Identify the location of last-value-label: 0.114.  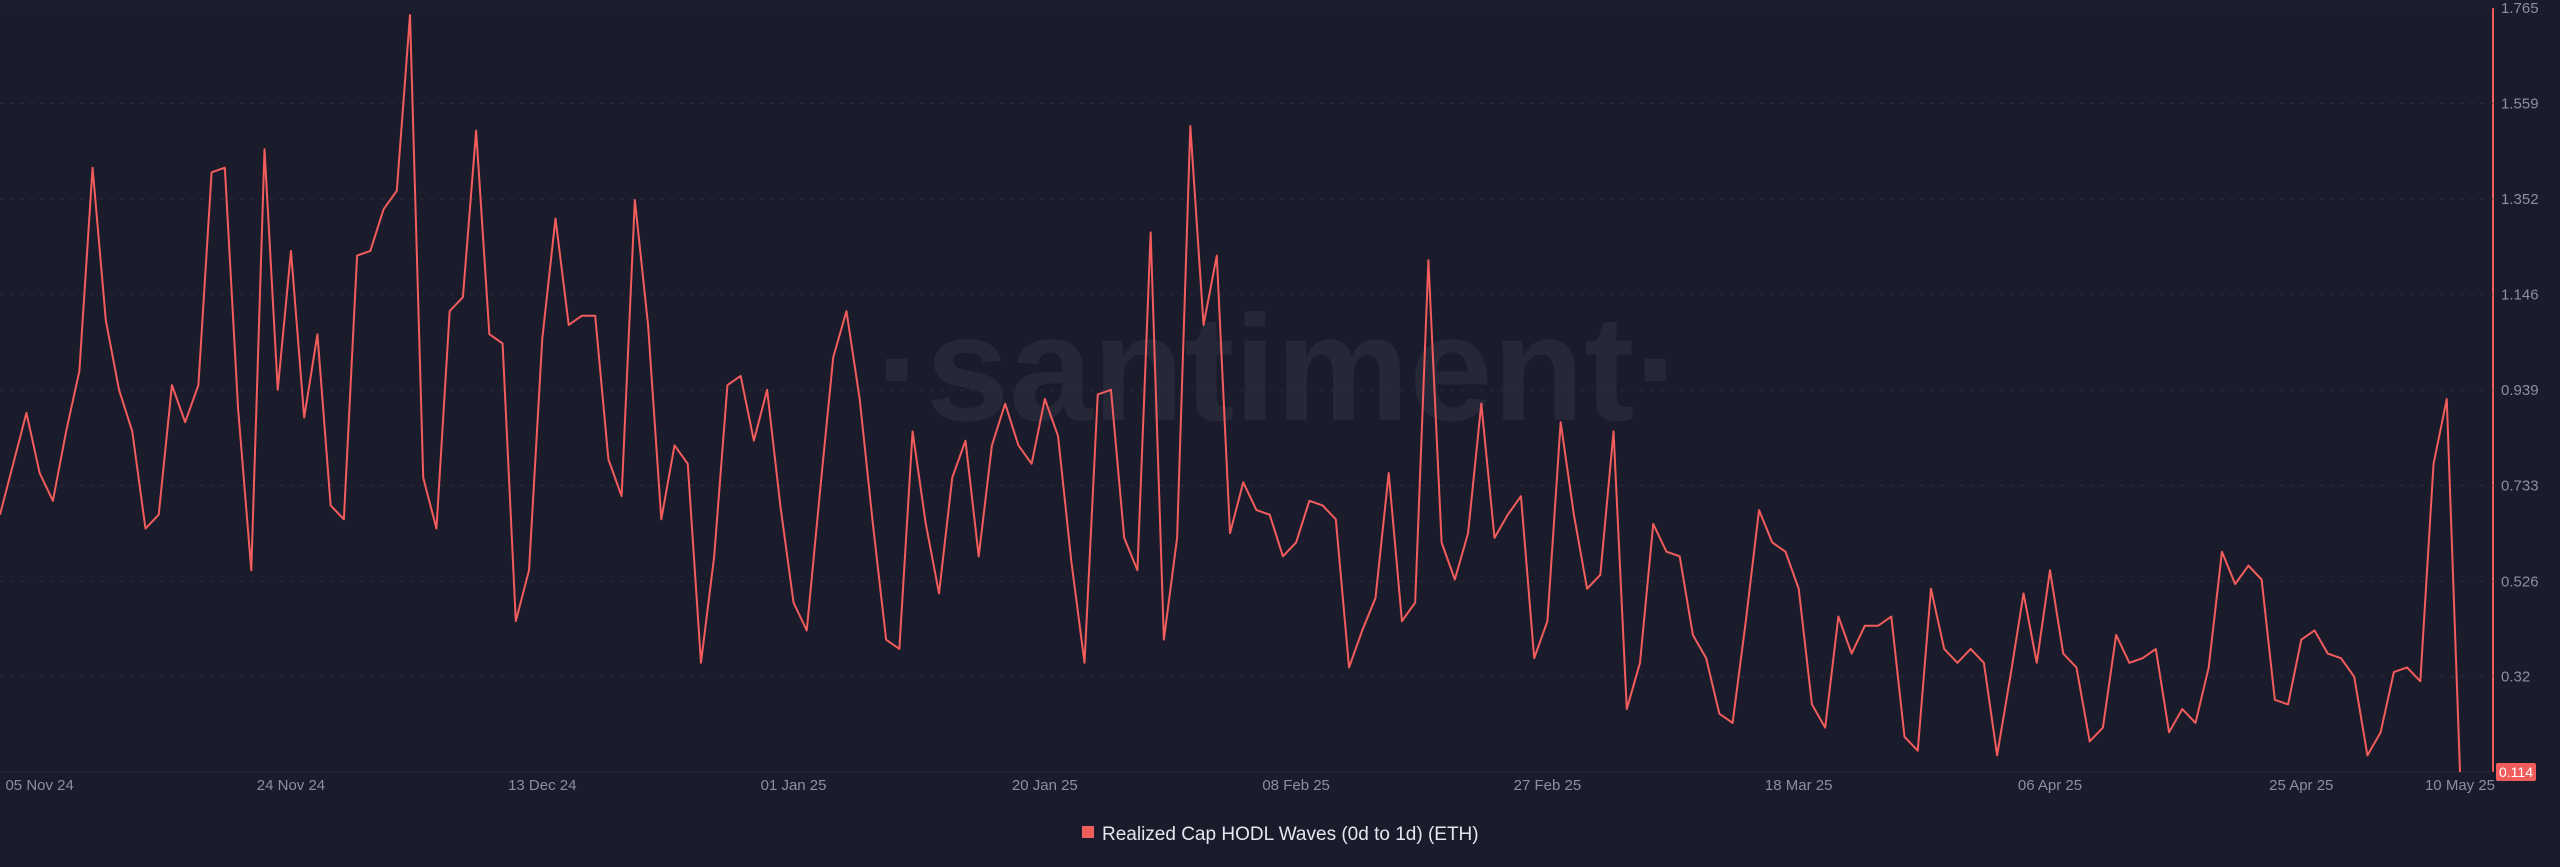
(2516, 772).